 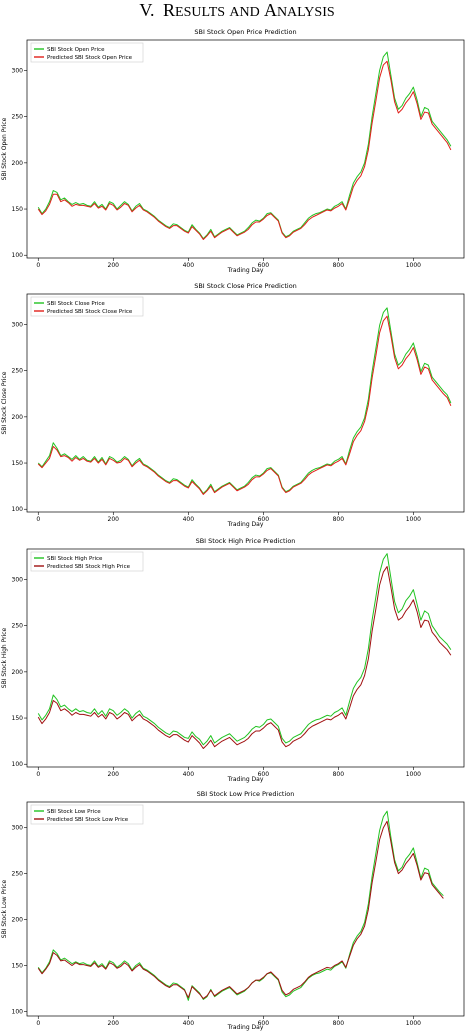 I want to click on chart1-title: SBI Stock Open Price Prediction, so click(x=245, y=32).